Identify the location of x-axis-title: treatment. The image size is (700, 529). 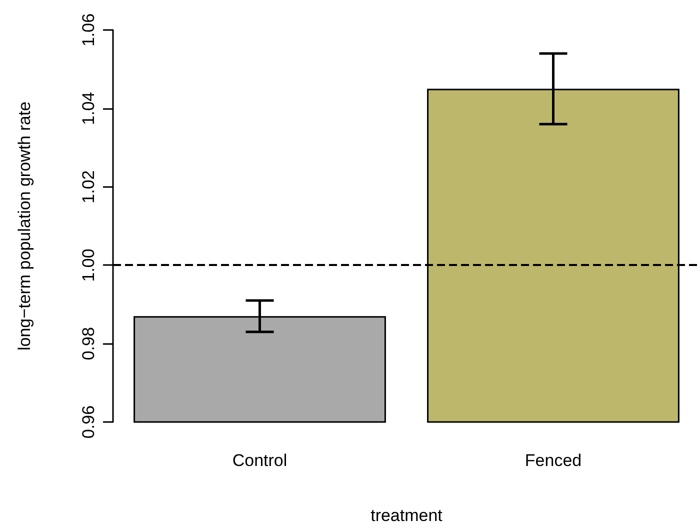
(406, 515).